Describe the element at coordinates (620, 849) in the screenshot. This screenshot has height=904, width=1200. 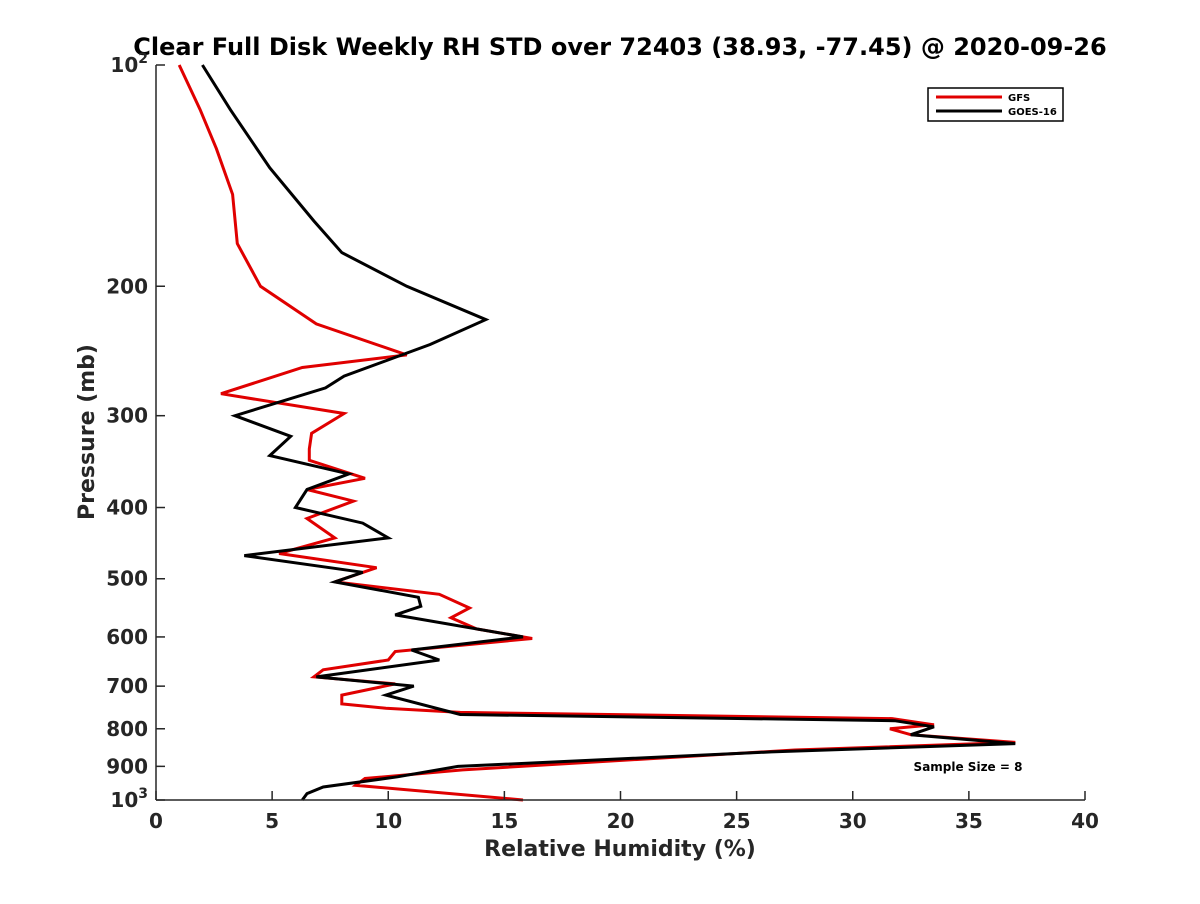
I see `x-axis-label: Relative Humidity (%)` at that location.